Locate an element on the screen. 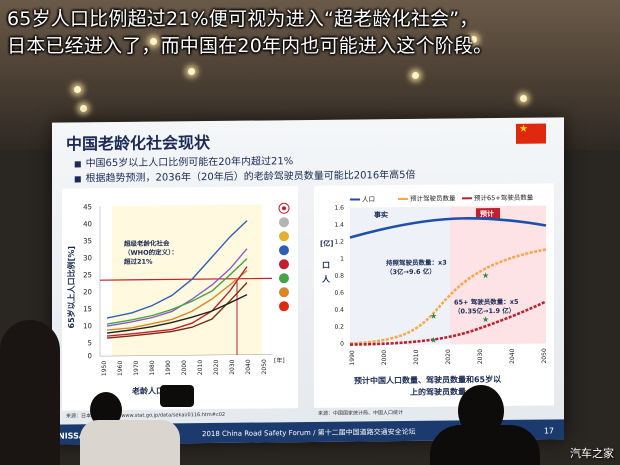 Image resolution: width=620 pixels, height=465 pixels. left-xtick: 1960 is located at coordinates (120, 368).